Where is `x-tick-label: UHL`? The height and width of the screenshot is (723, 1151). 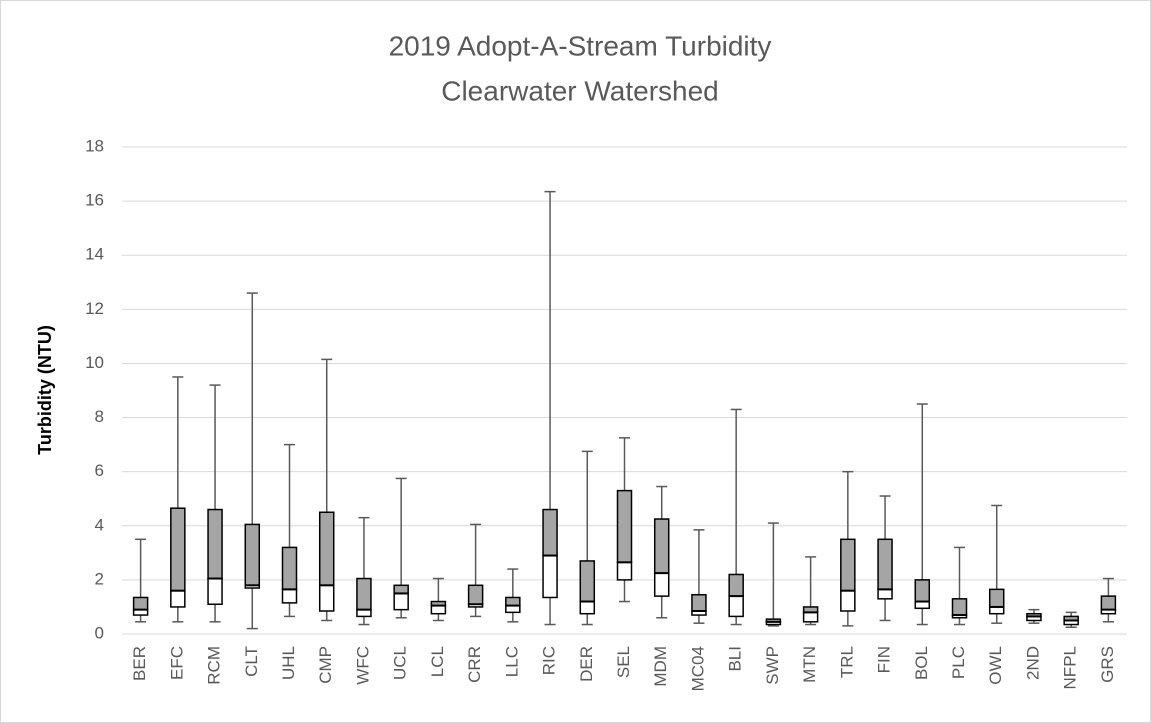
x-tick-label: UHL is located at coordinates (288, 663).